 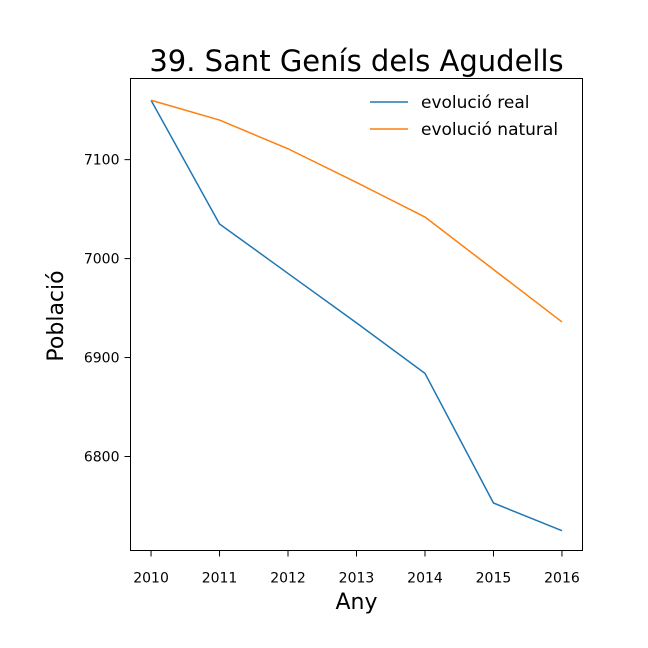 What do you see at coordinates (425, 579) in the screenshot?
I see `x-tick-label: 2014` at bounding box center [425, 579].